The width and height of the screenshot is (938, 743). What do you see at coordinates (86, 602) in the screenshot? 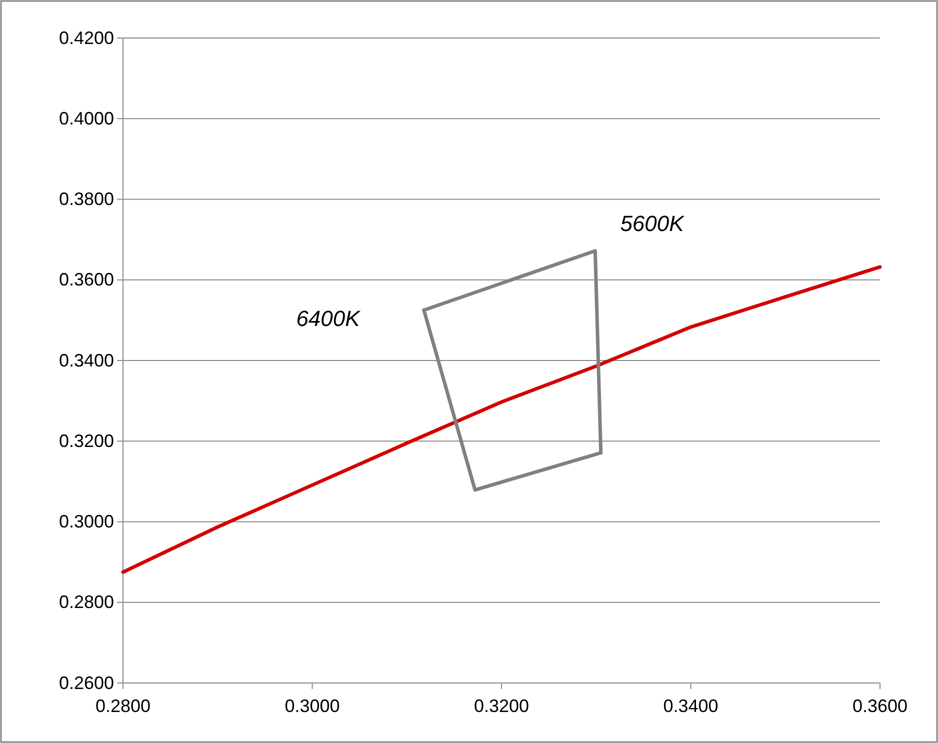
I see `y-tick-label: 0.2800` at bounding box center [86, 602].